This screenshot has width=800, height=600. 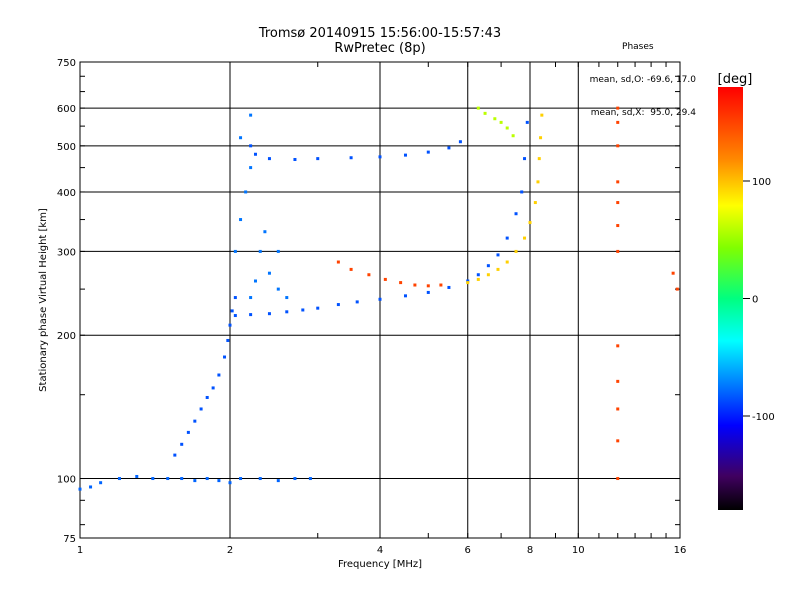 I want to click on y-tick-label: 75, so click(x=69, y=539).